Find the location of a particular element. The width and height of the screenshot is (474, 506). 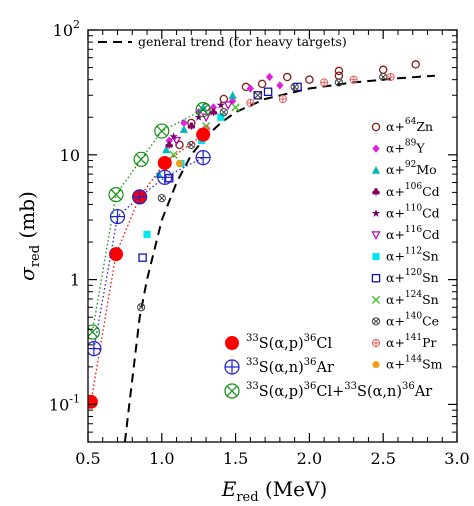

x-tick-label: 3.0 is located at coordinates (456, 458).